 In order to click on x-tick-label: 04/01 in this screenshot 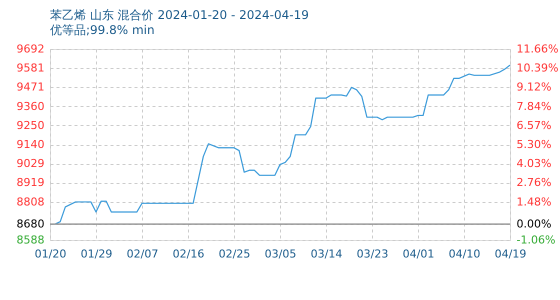, I will do `click(418, 254)`.